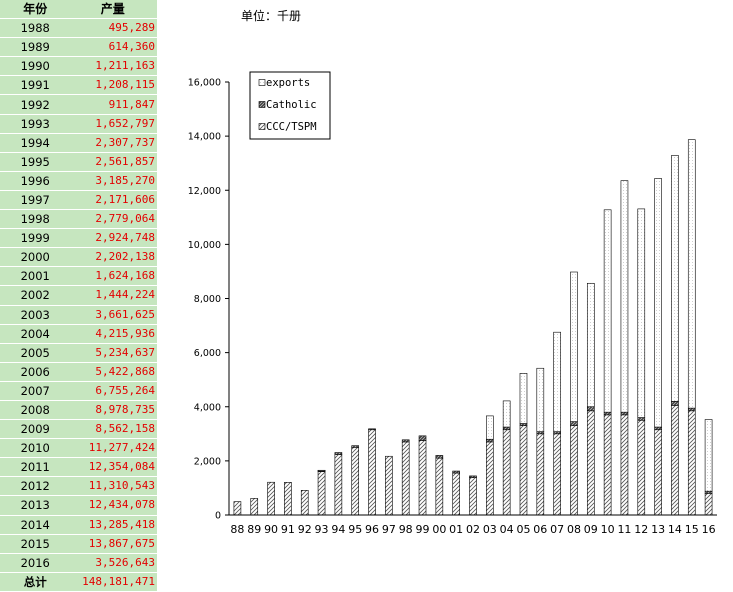 The image size is (733, 592). What do you see at coordinates (35, 334) in the screenshot?
I see `year-cell: 2004` at bounding box center [35, 334].